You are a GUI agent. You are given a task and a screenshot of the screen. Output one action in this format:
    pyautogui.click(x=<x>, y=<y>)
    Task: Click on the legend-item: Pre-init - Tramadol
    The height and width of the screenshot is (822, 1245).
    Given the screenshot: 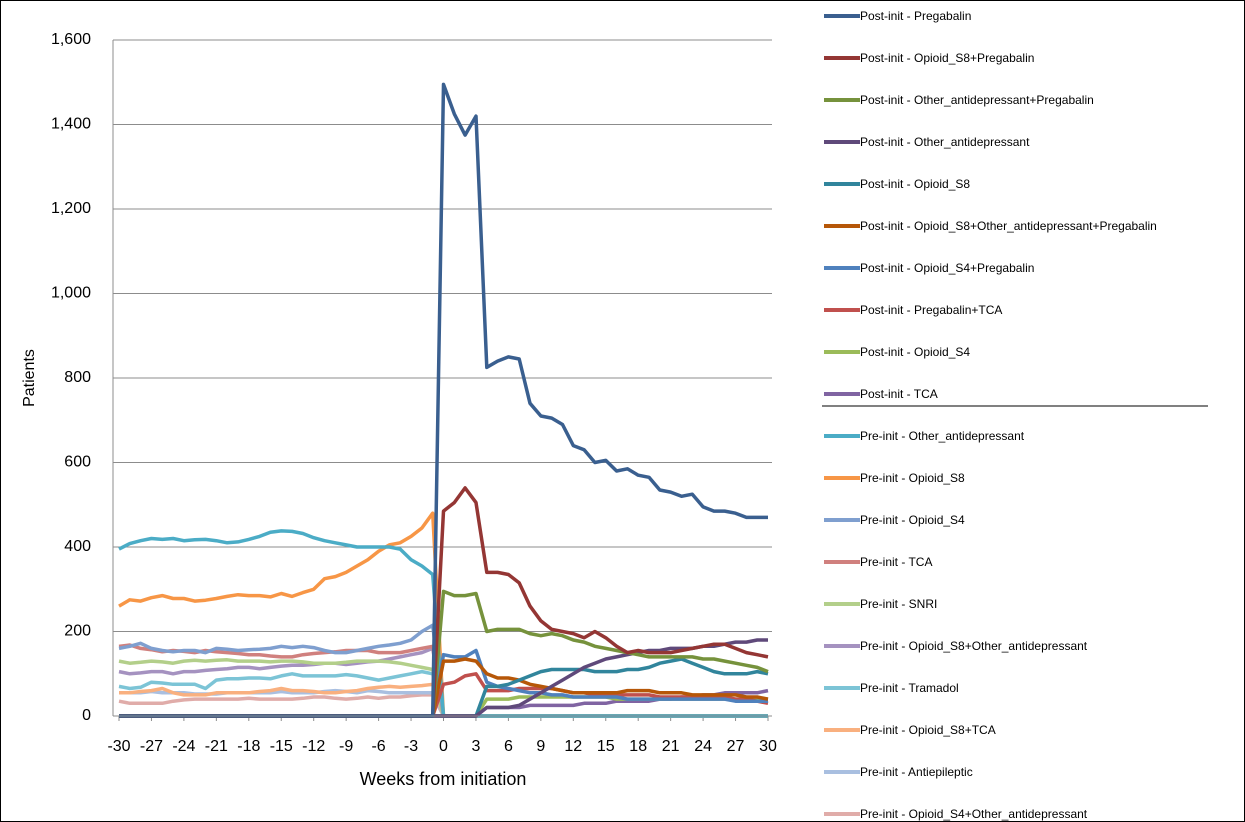 What is the action you would take?
    pyautogui.click(x=997, y=688)
    